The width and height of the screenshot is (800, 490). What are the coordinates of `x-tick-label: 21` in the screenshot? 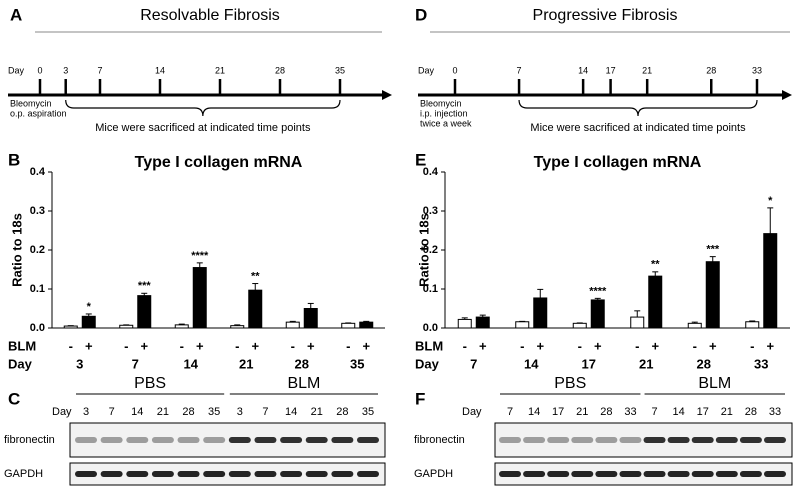 It's located at (246, 363).